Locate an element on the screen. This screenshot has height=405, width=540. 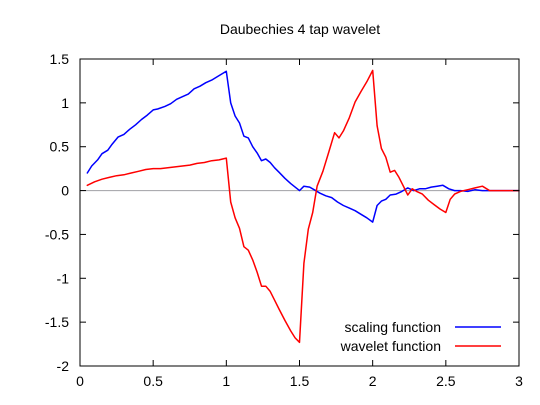
y-tick-label: 1 is located at coordinates (65, 103).